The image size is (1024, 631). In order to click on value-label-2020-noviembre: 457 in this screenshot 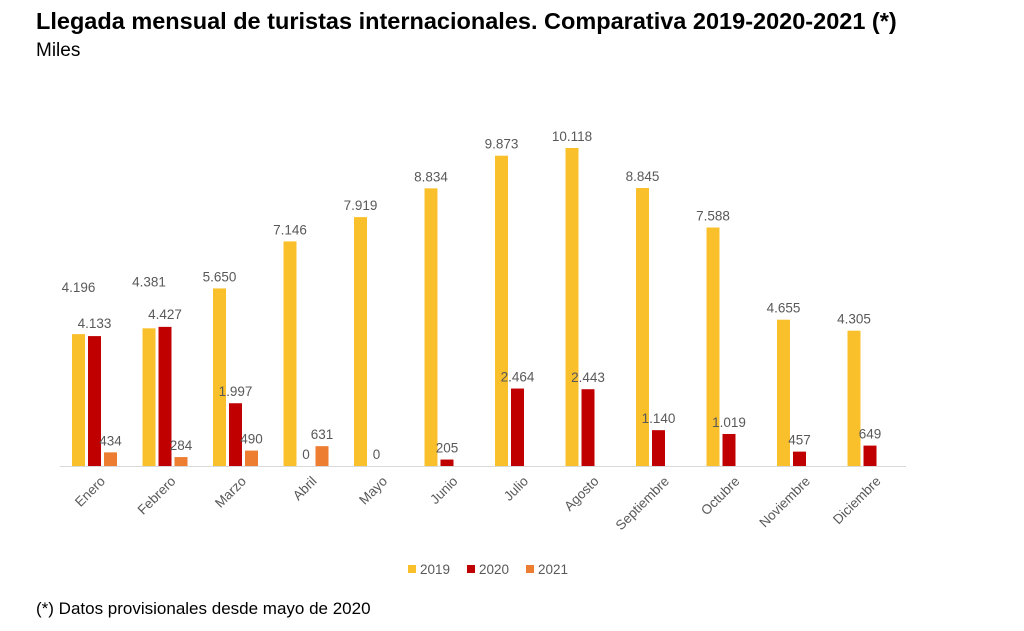, I will do `click(799, 440)`.